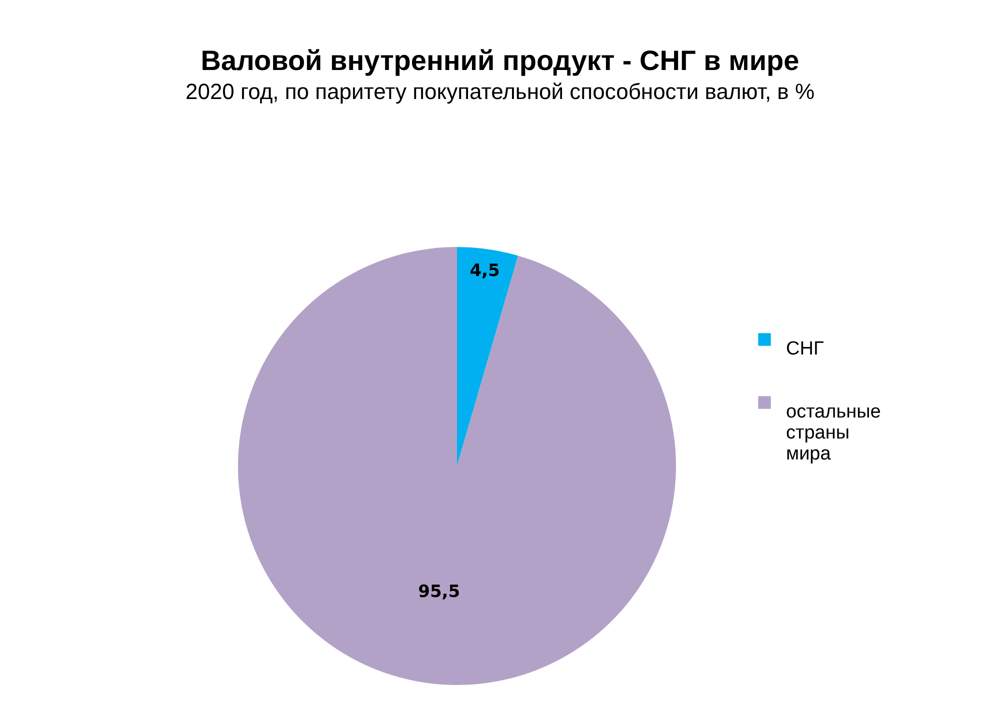  I want to click on data-label: 4,5, so click(485, 270).